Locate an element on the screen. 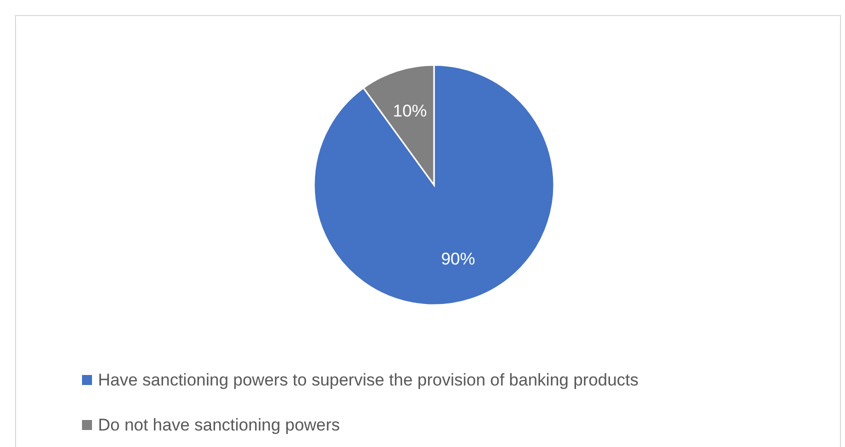 The image size is (845, 447). data-label: 90% is located at coordinates (458, 259).